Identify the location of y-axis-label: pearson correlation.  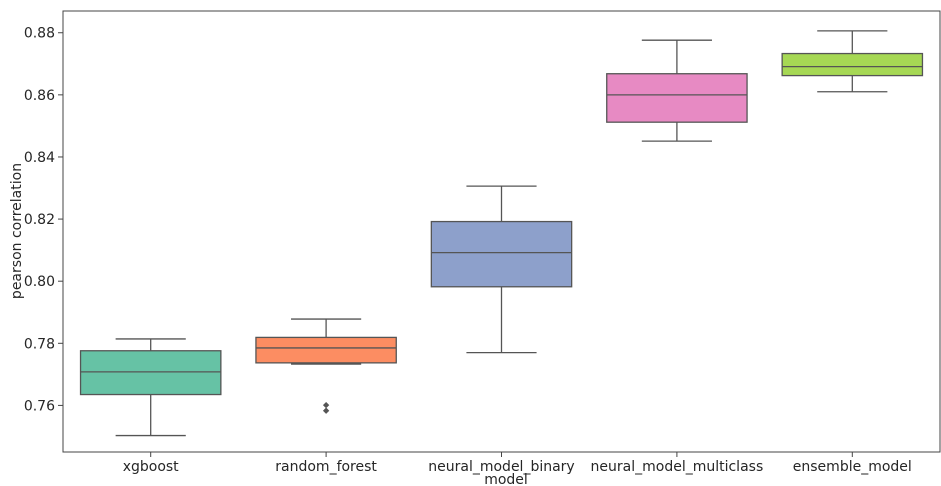
(17, 231).